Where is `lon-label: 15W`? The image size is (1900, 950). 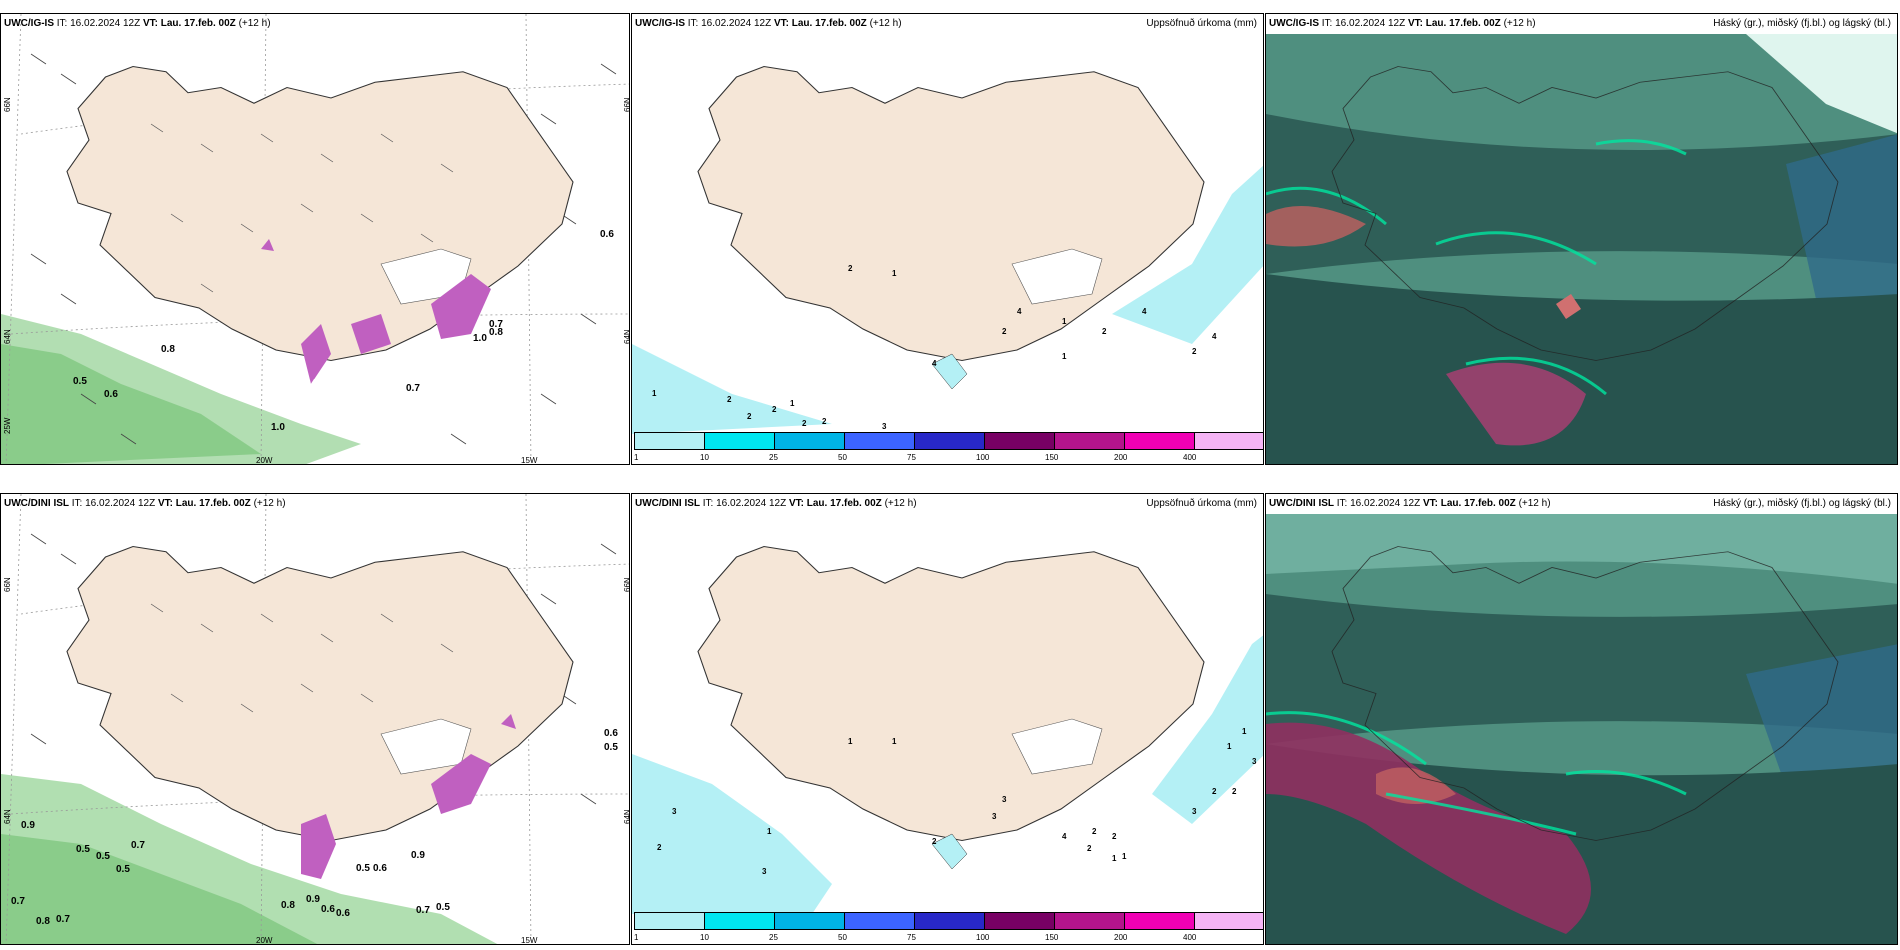
lon-label: 15W is located at coordinates (529, 940).